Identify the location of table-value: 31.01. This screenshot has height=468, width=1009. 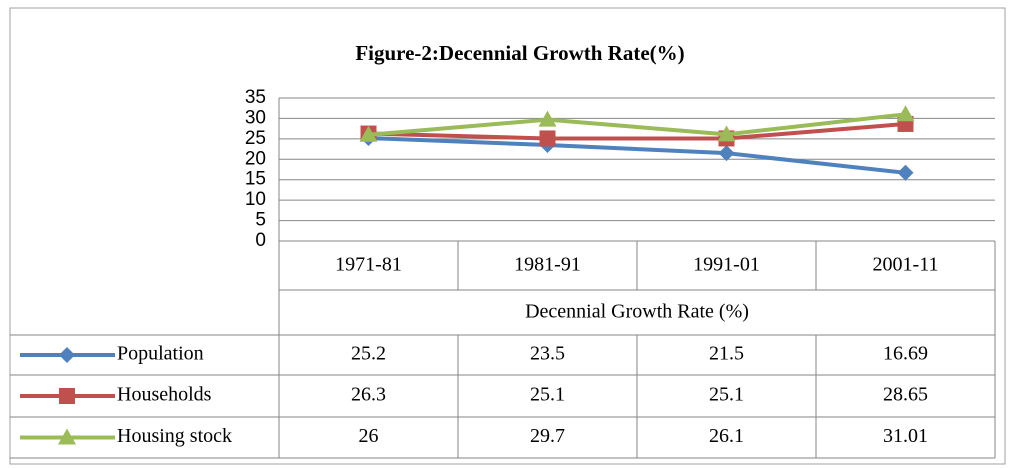
(905, 436).